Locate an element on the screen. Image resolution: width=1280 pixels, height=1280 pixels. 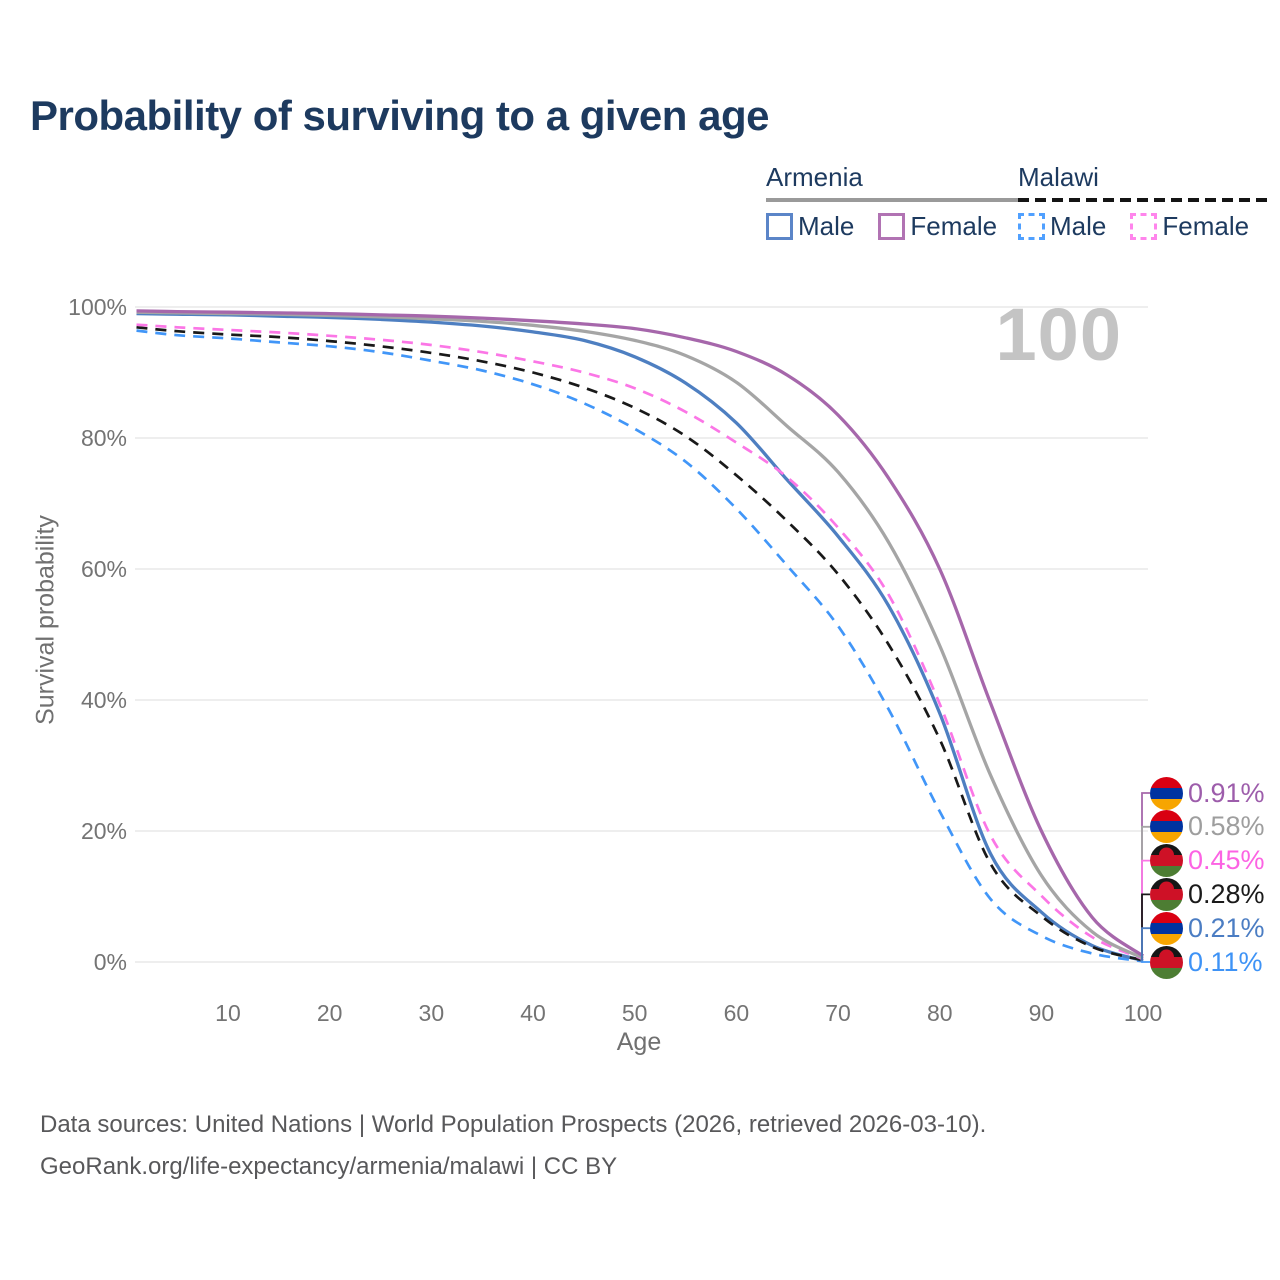
x-tick-label: 10 is located at coordinates (228, 1013).